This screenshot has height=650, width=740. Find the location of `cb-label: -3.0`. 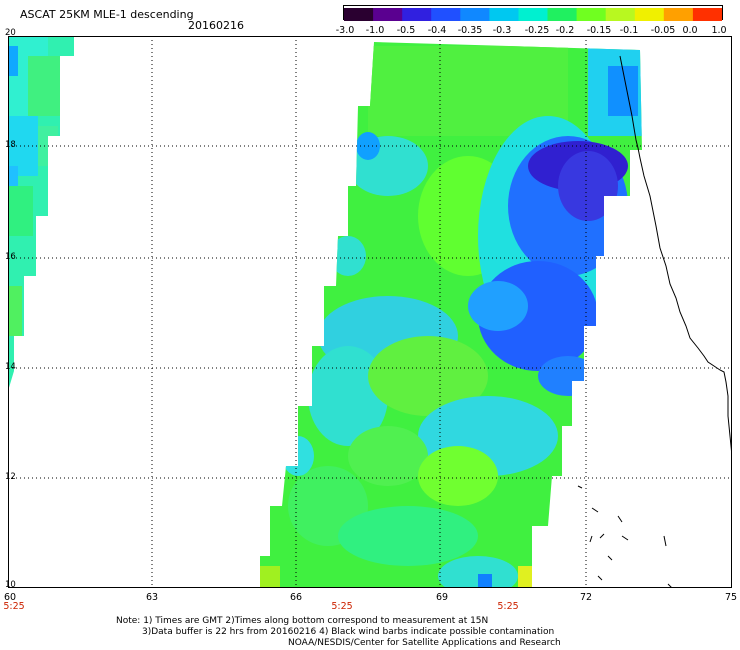

cb-label: -3.0 is located at coordinates (345, 30).